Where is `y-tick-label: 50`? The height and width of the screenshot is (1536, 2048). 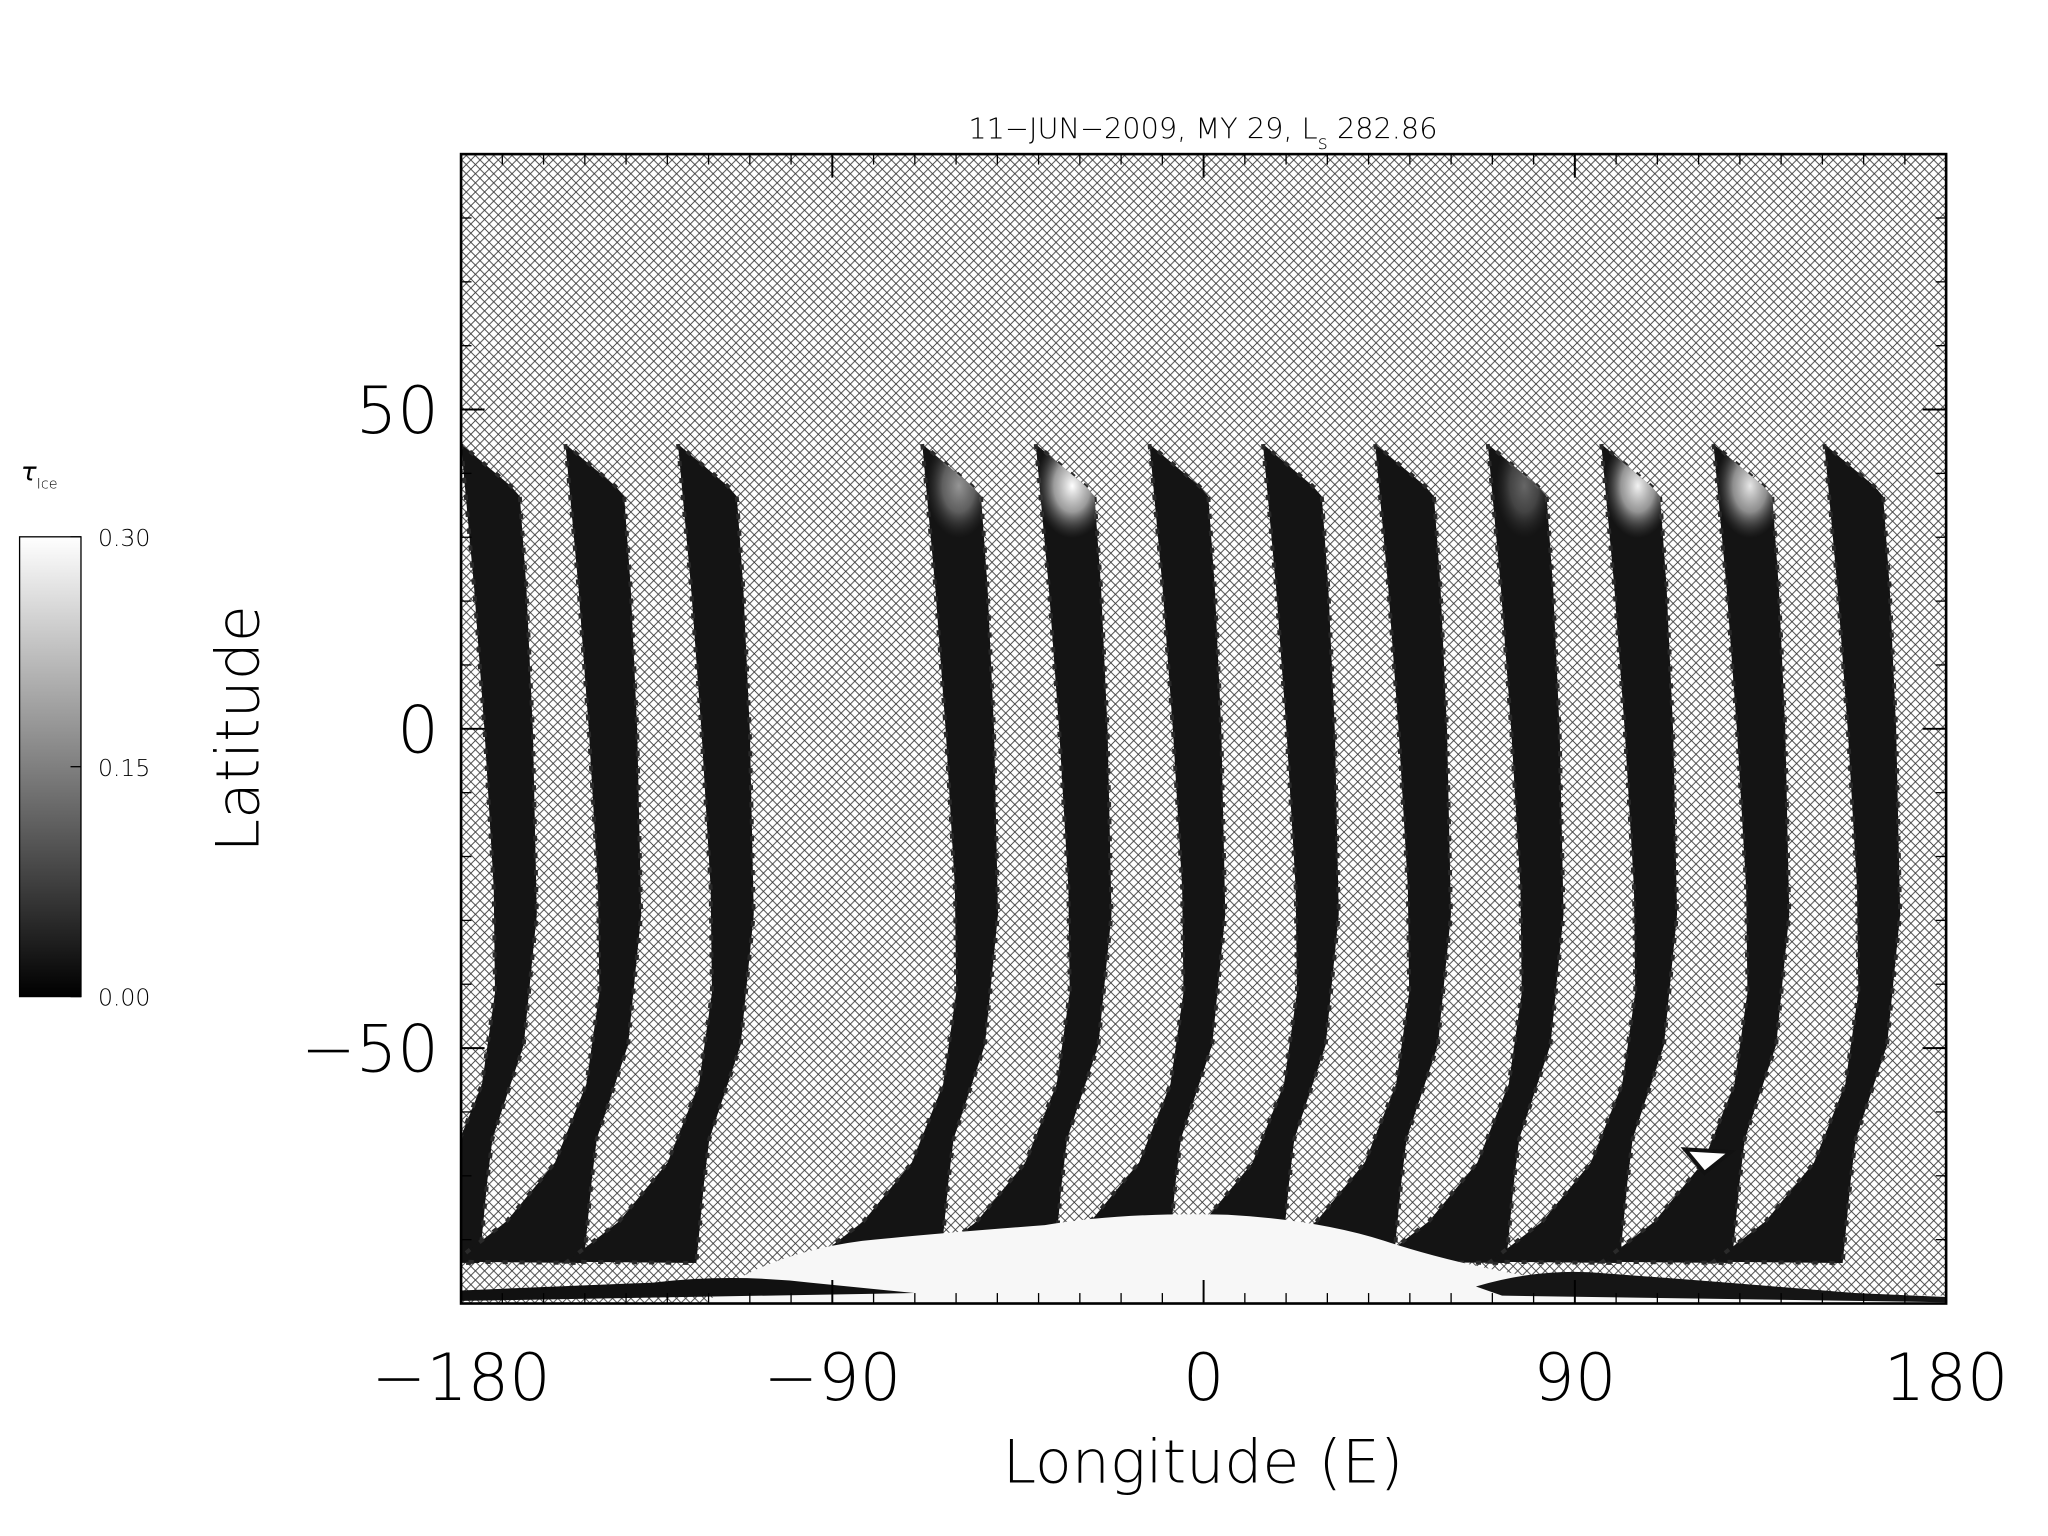 y-tick-label: 50 is located at coordinates (397, 411).